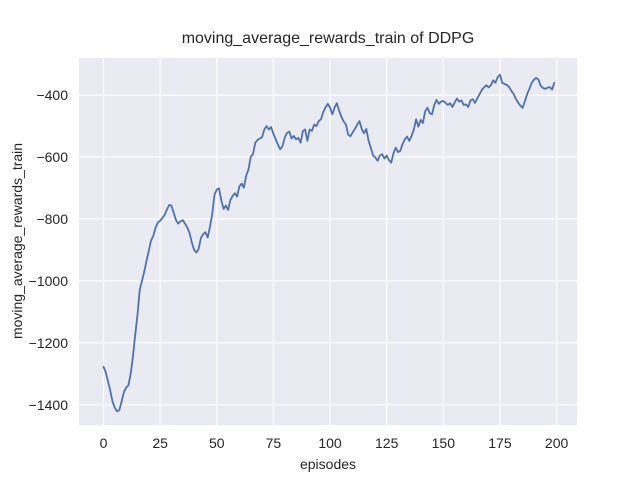  What do you see at coordinates (500, 443) in the screenshot?
I see `x-tick-label: 175` at bounding box center [500, 443].